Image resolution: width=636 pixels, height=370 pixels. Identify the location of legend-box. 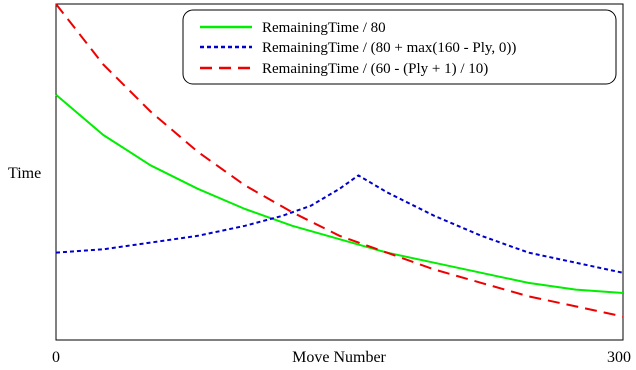
(399, 47).